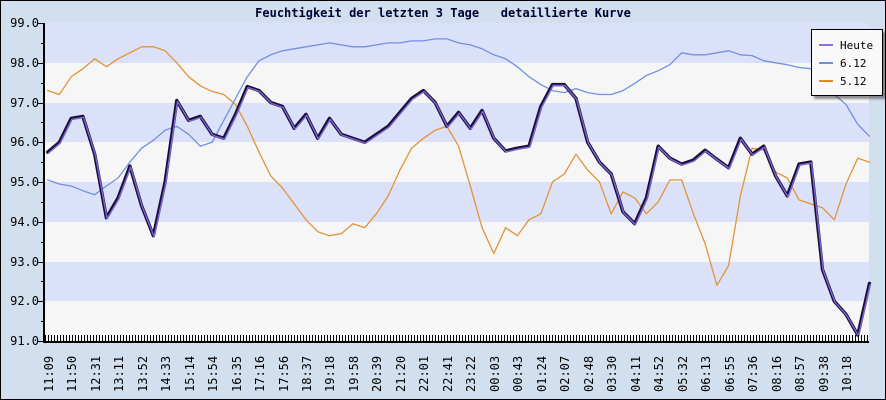 The image size is (886, 400). I want to click on x-axis-label: 18:37, so click(306, 373).